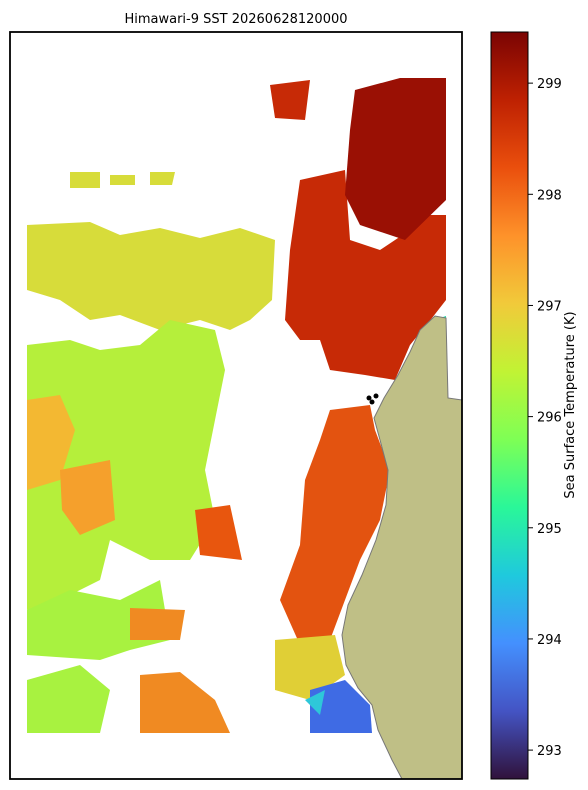 This screenshot has width=588, height=790. I want to click on map-title: Himawari-9 SST 20260628120000, so click(235, 19).